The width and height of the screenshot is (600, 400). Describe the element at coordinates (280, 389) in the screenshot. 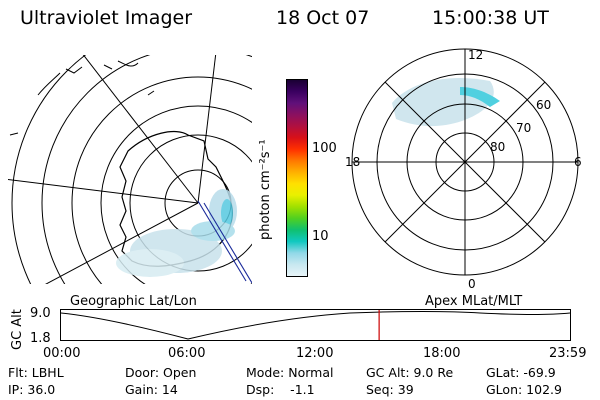

I see `dsp-status: Dsp: -1.1` at that location.